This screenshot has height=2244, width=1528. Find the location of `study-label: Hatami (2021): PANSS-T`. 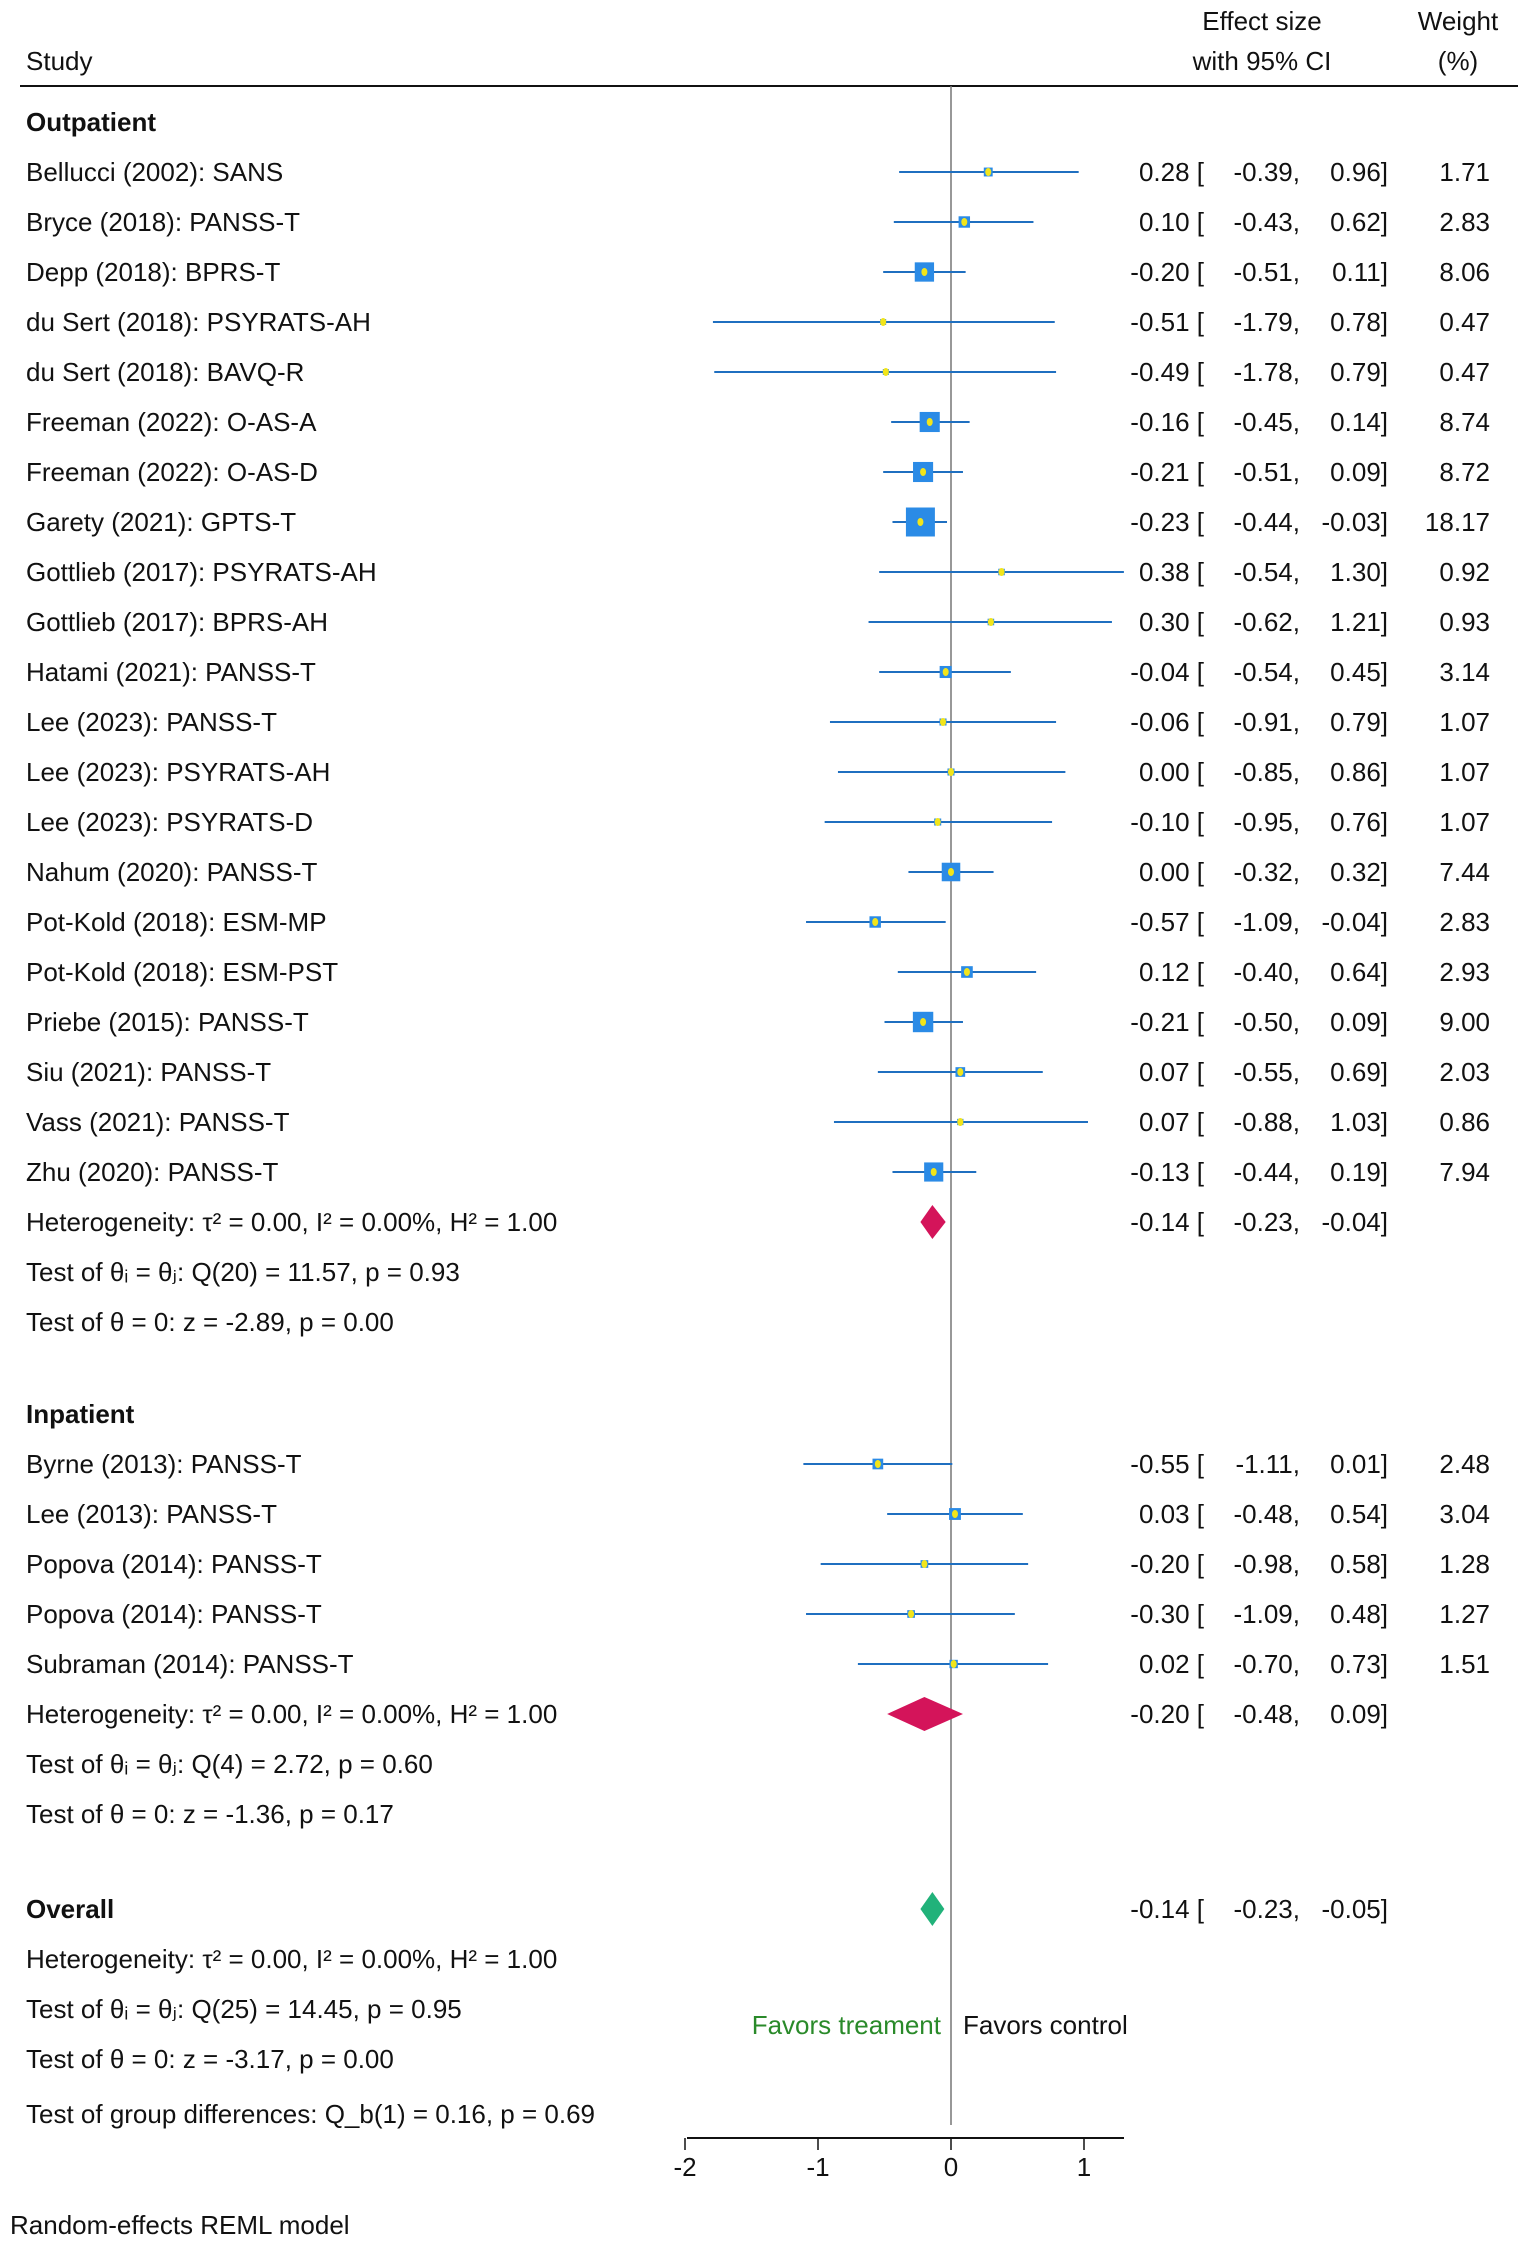

study-label: Hatami (2021): PANSS-T is located at coordinates (171, 672).